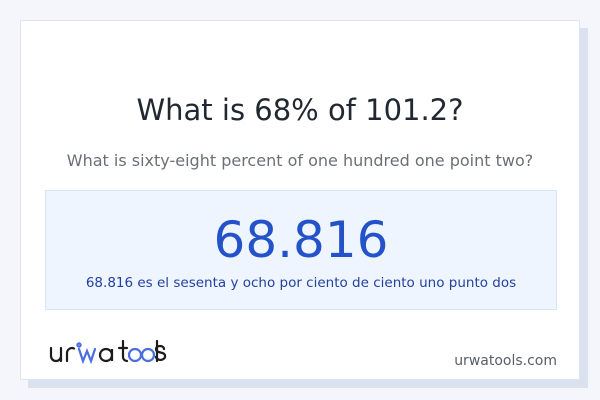 The image size is (600, 400). I want to click on result-value: 68.816, so click(301, 240).